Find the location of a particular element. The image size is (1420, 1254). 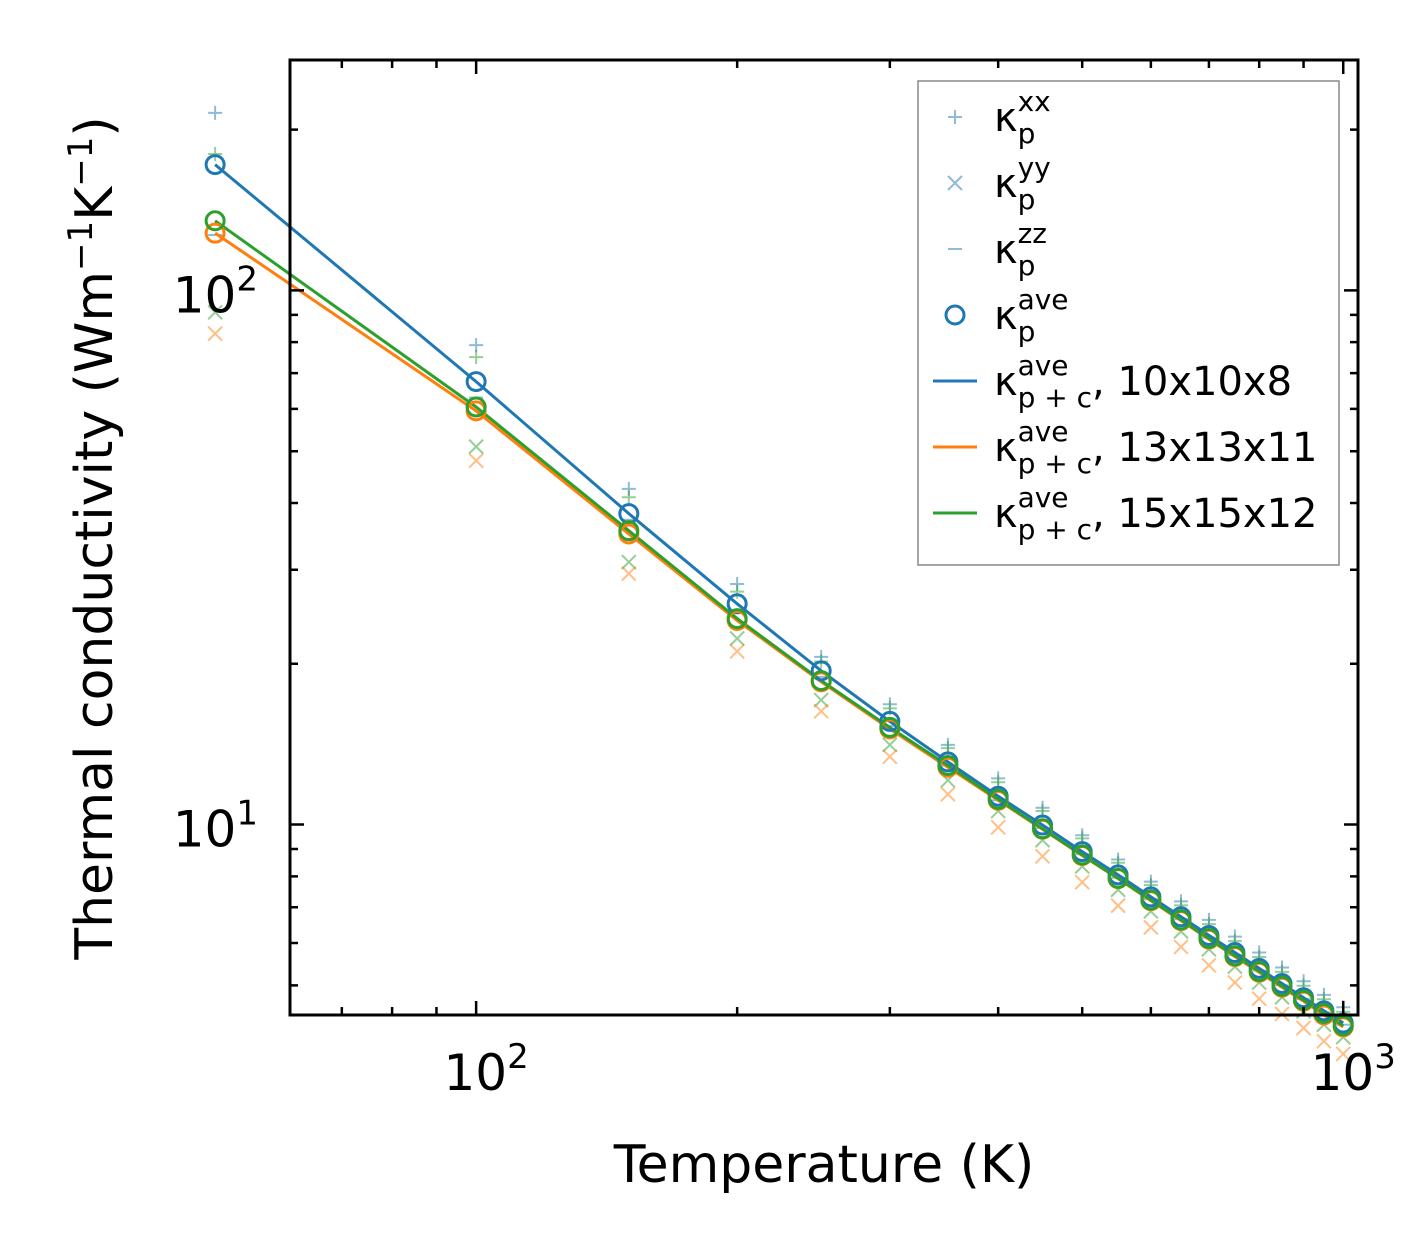

legend-label: κave p + c, 15x15x12 is located at coordinates (1155, 513).